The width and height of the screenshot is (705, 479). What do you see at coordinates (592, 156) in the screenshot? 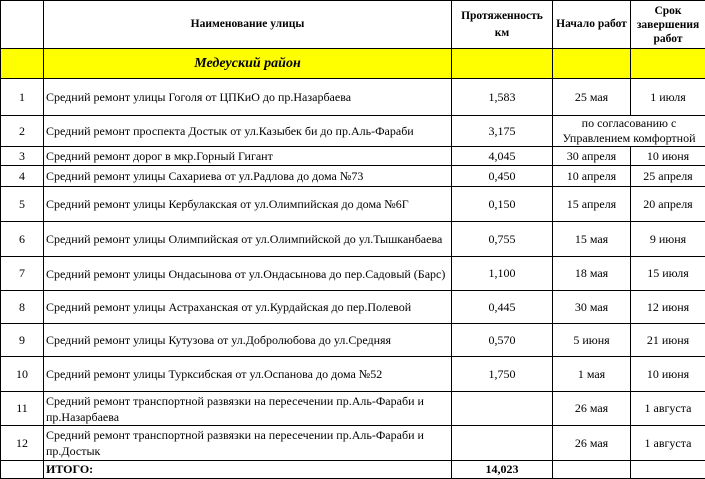
I see `start-date: 30 апреля` at bounding box center [592, 156].